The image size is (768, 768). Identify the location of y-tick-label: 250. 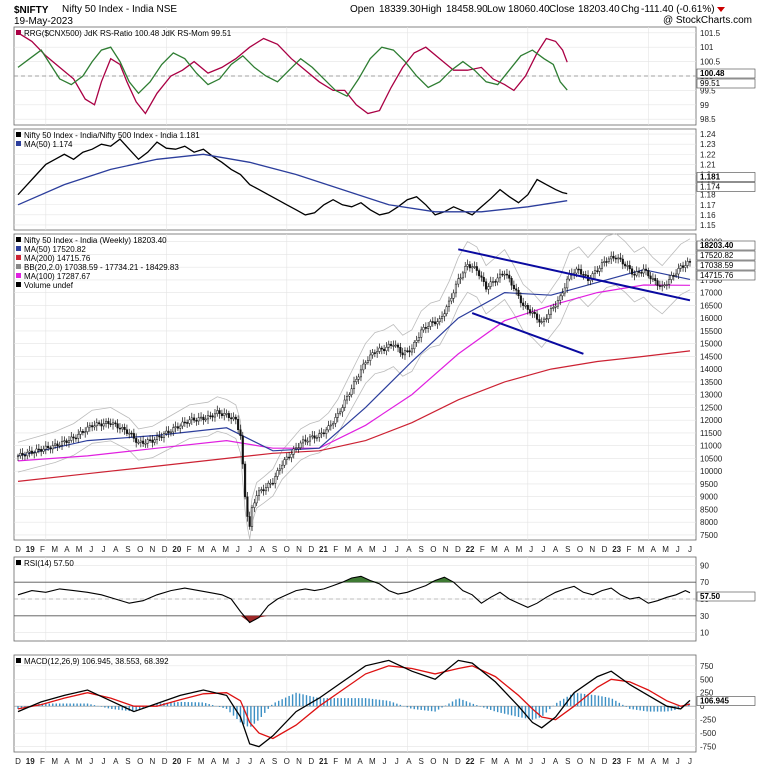
(707, 693).